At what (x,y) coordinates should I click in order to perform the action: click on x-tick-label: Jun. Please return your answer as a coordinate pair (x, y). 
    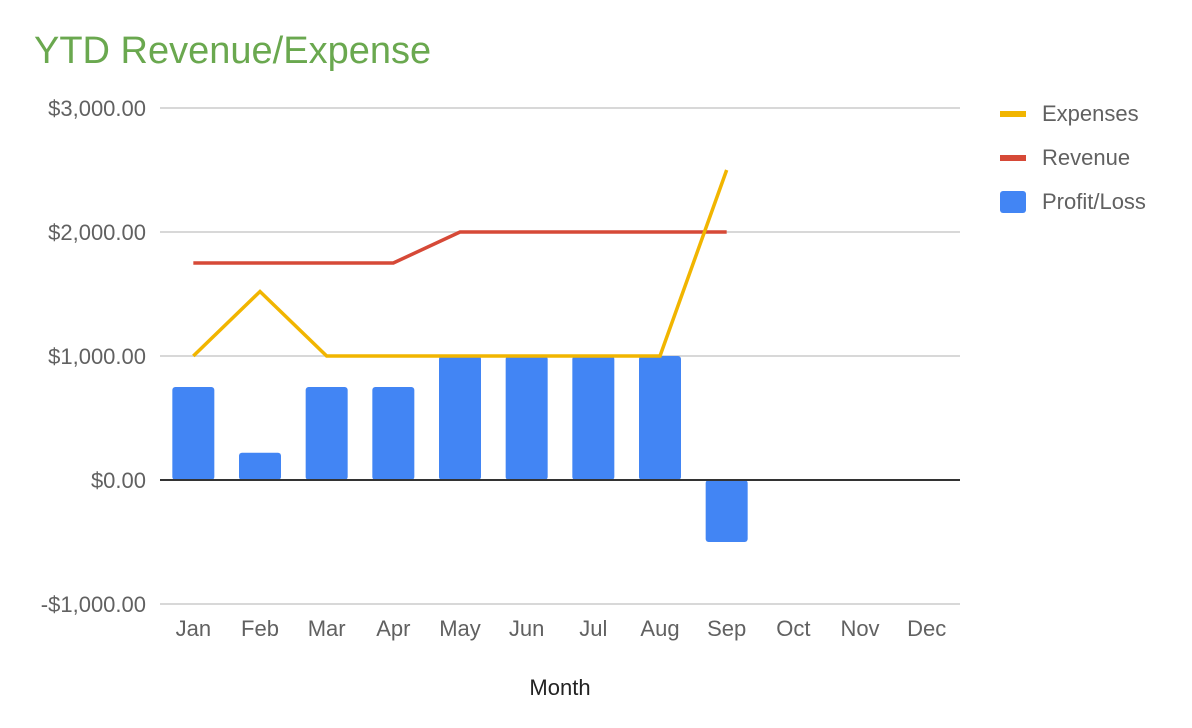
    Looking at the image, I should click on (526, 628).